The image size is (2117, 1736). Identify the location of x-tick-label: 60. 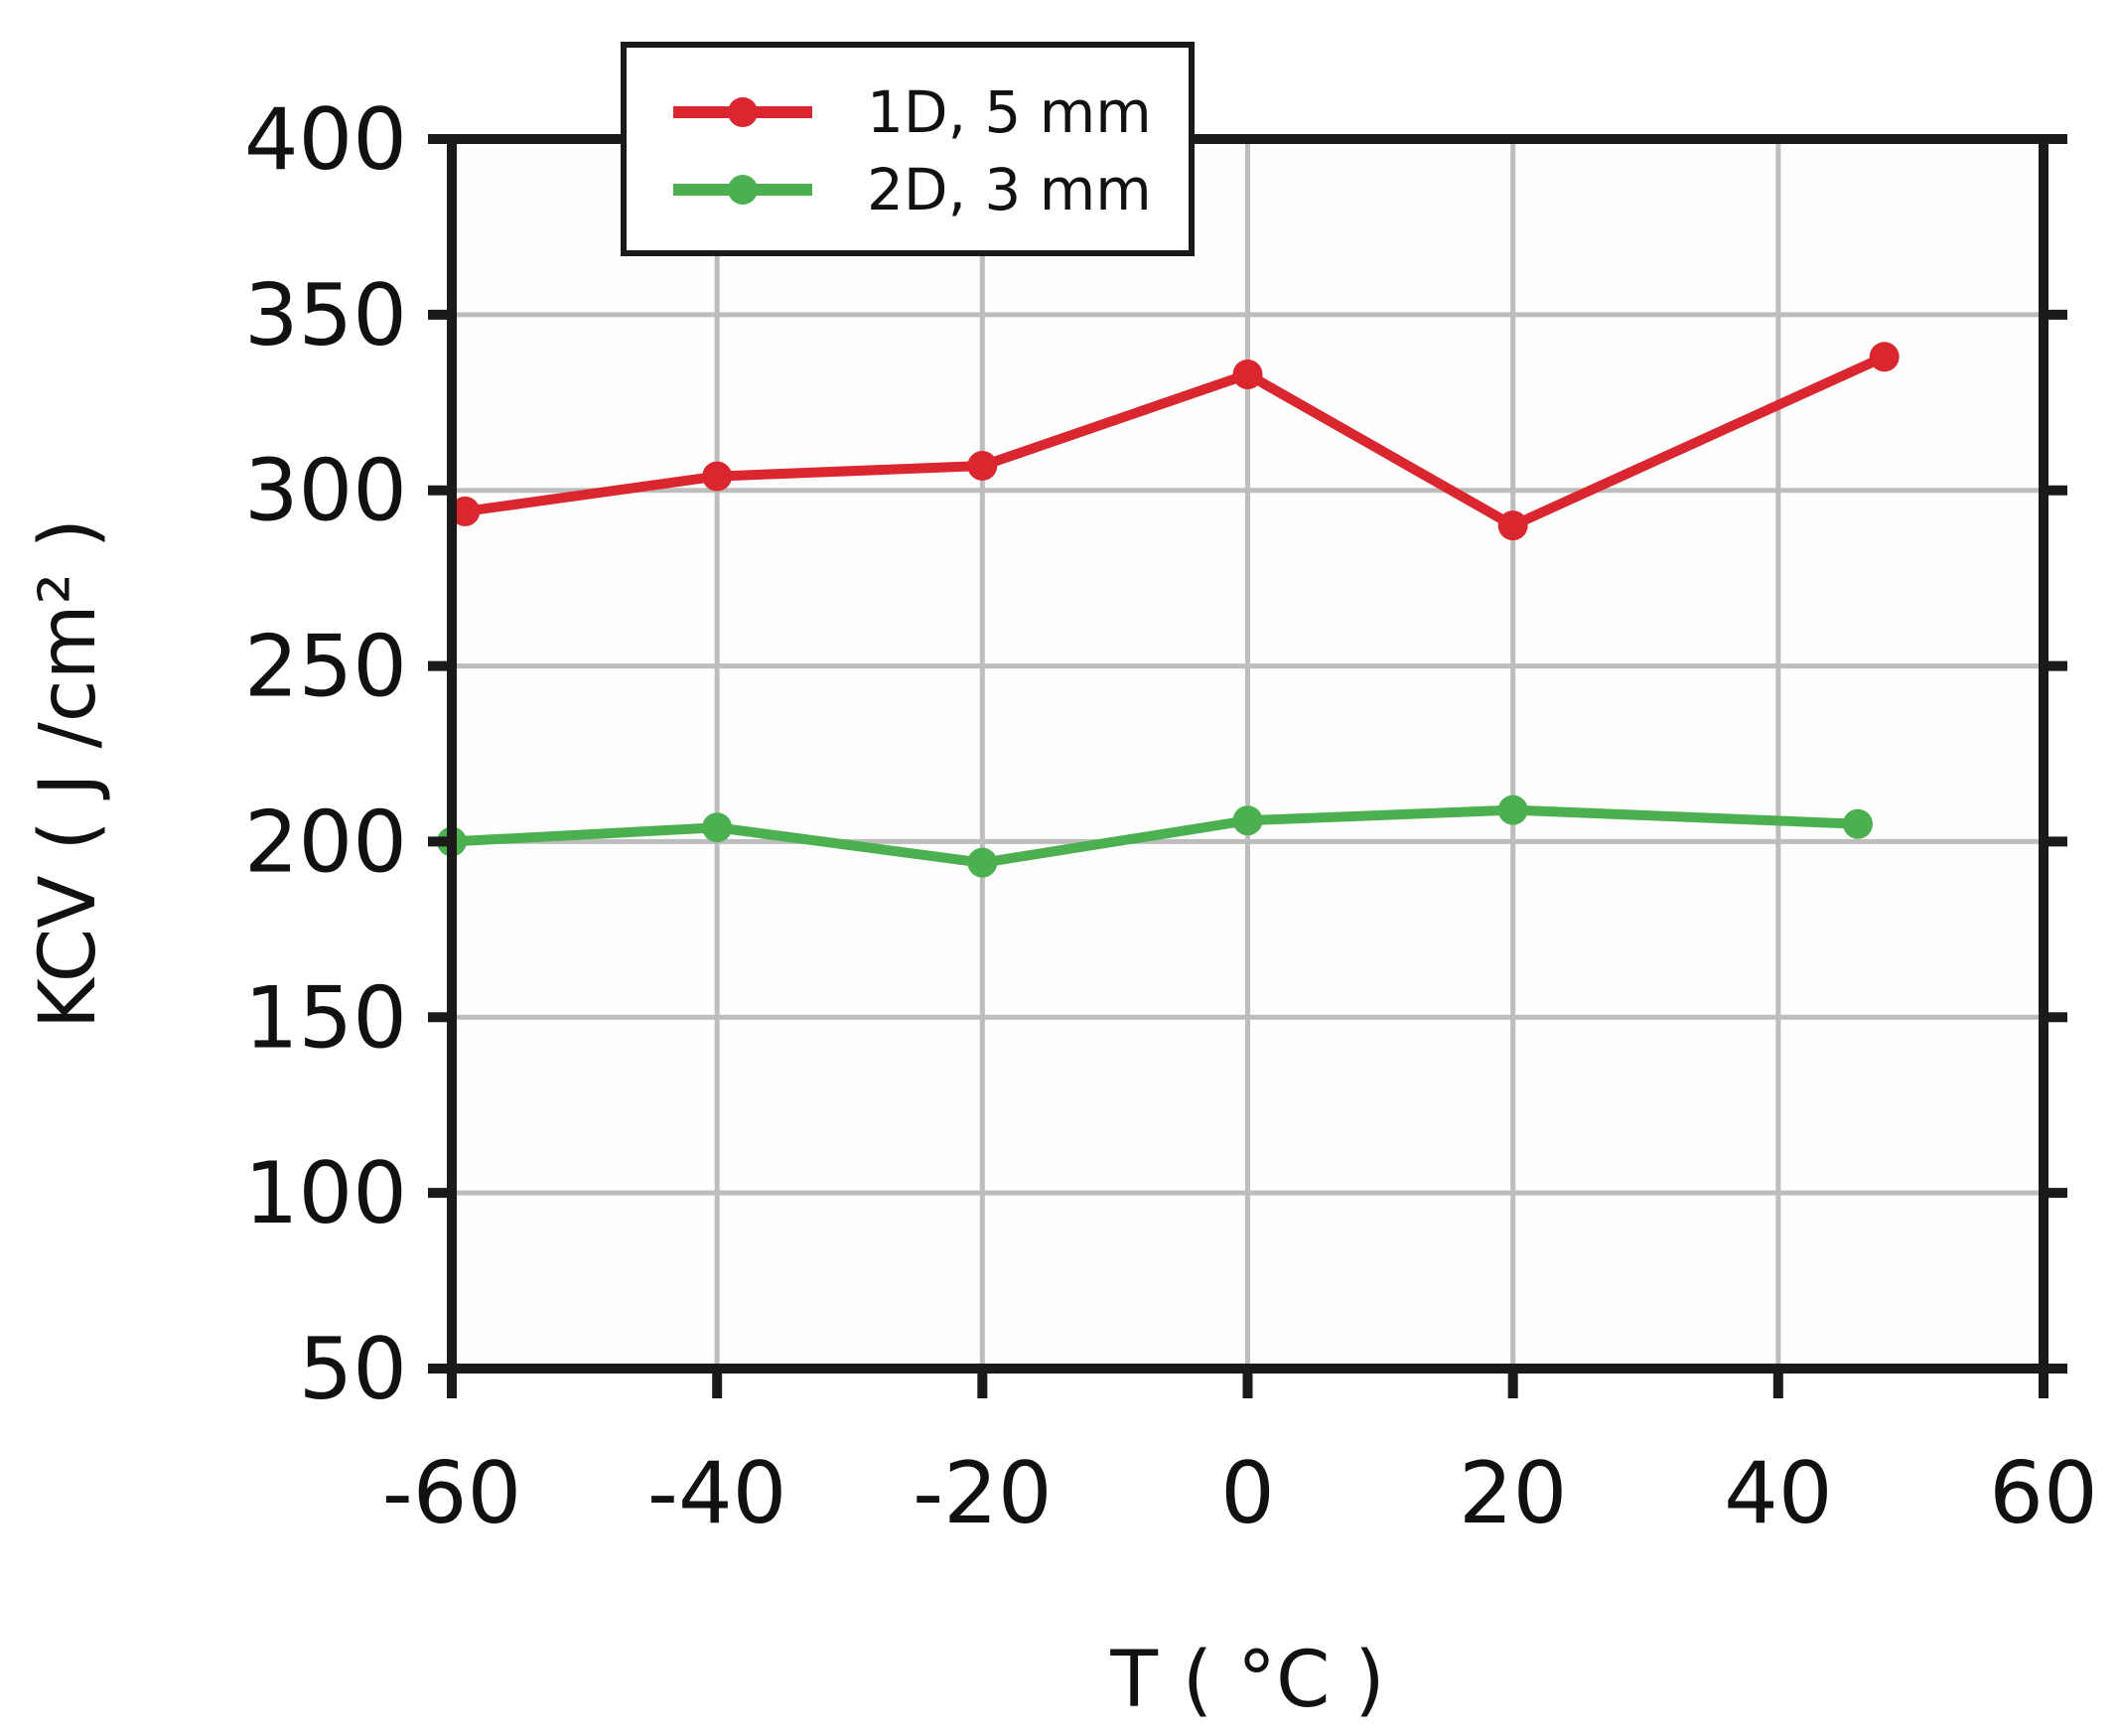
(2043, 1493).